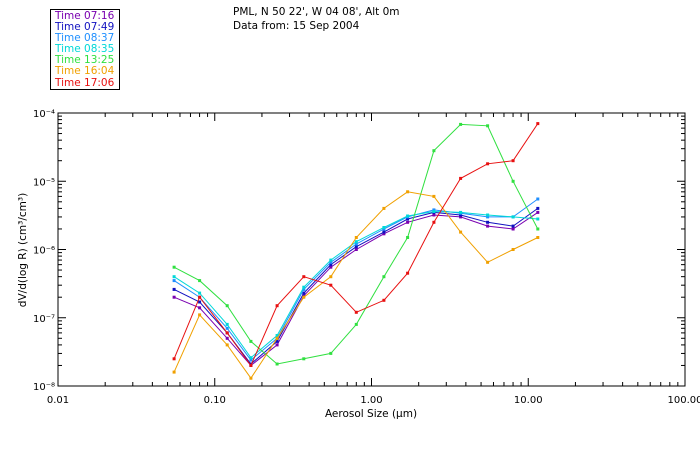 Image resolution: width=700 pixels, height=450 pixels. Describe the element at coordinates (44, 387) in the screenshot. I see `y-tick-label: 10⁻⁸` at that location.